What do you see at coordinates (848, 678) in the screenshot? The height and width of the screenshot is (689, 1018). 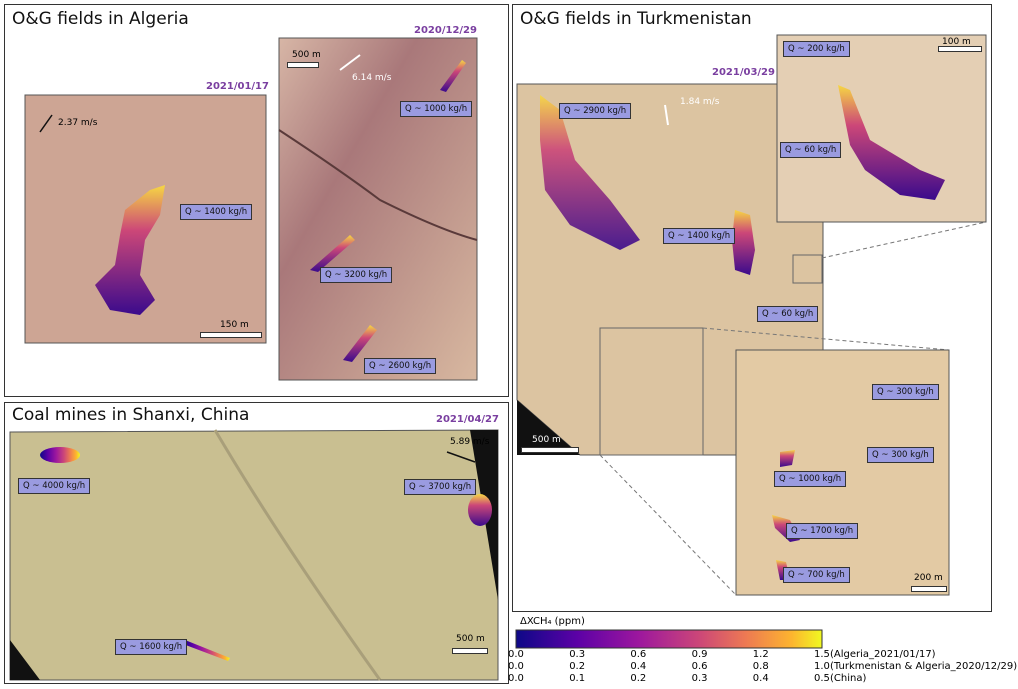 I see `colorbar-row-label: (China)` at bounding box center [848, 678].